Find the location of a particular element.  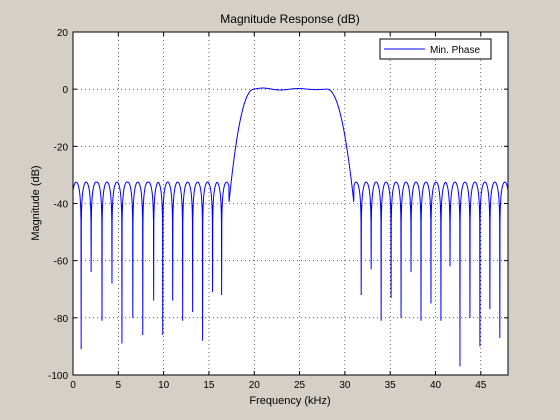

x-tick-label: 25 is located at coordinates (300, 385).